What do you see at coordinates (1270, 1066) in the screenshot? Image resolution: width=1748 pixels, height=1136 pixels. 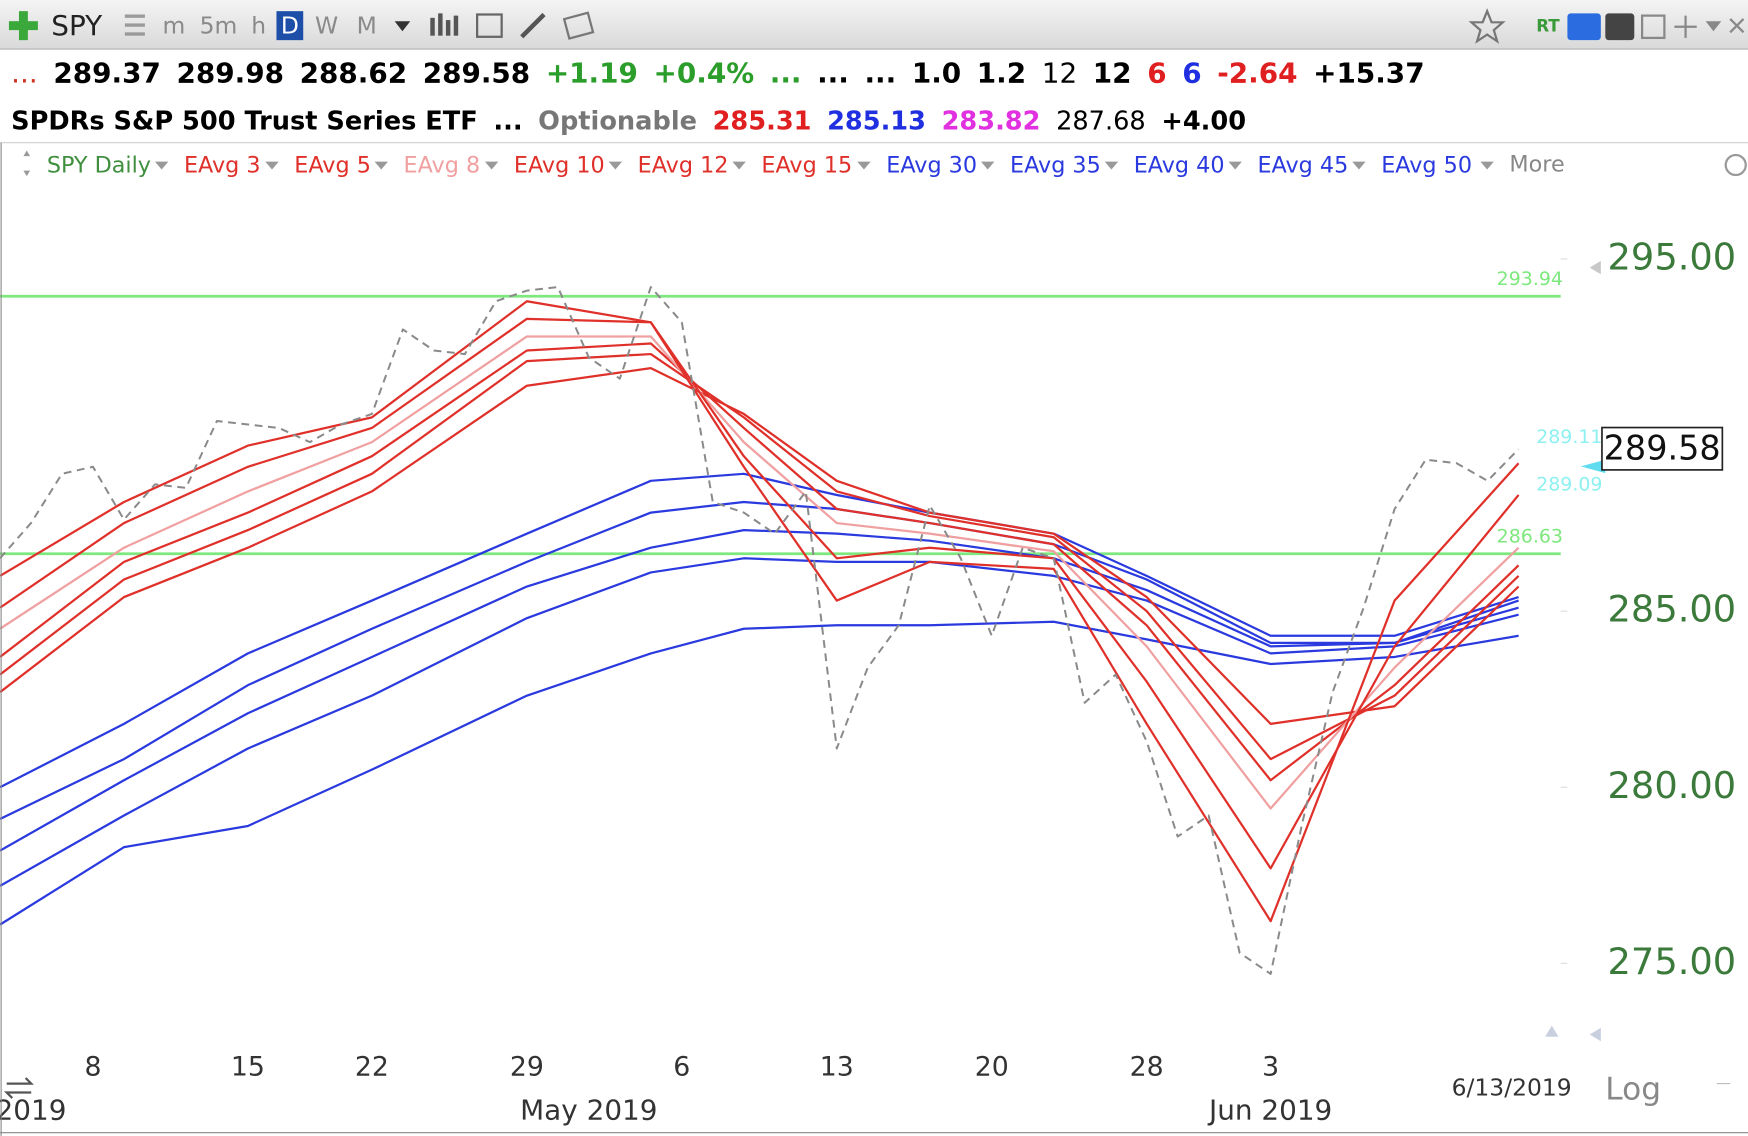 I see `x-tick-label: 3` at bounding box center [1270, 1066].